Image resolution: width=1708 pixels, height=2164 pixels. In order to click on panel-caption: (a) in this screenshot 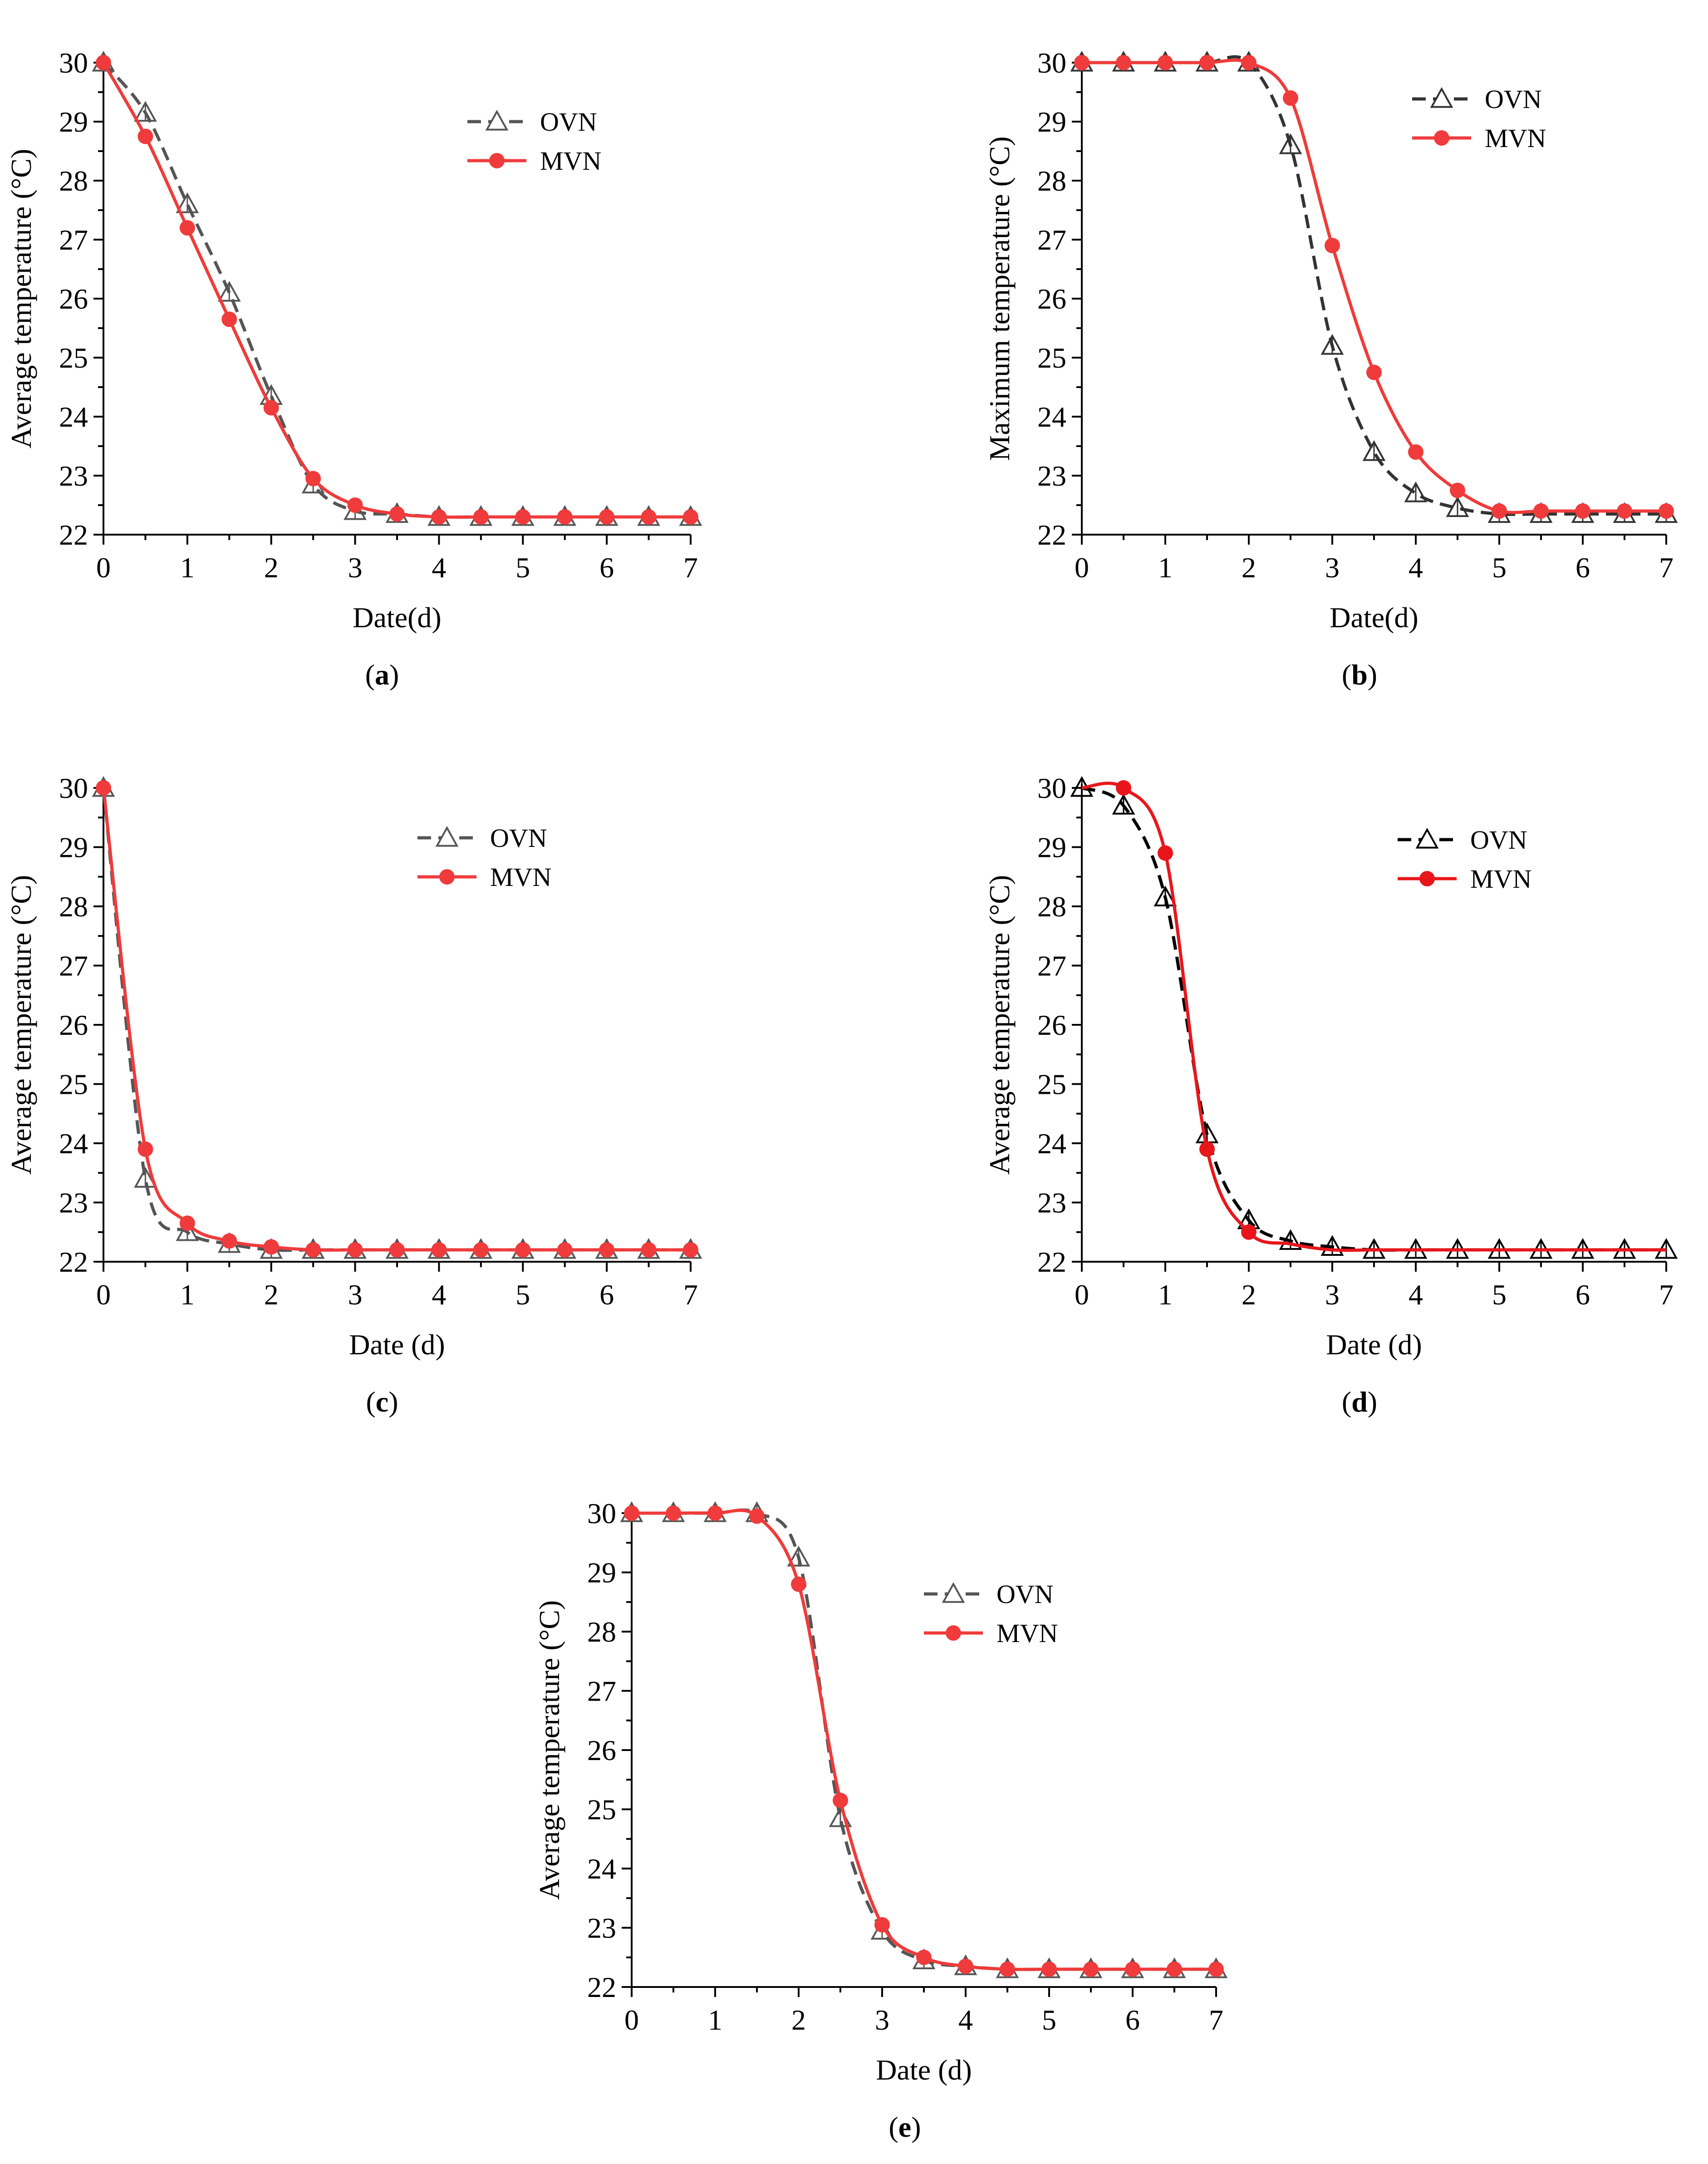, I will do `click(382, 675)`.